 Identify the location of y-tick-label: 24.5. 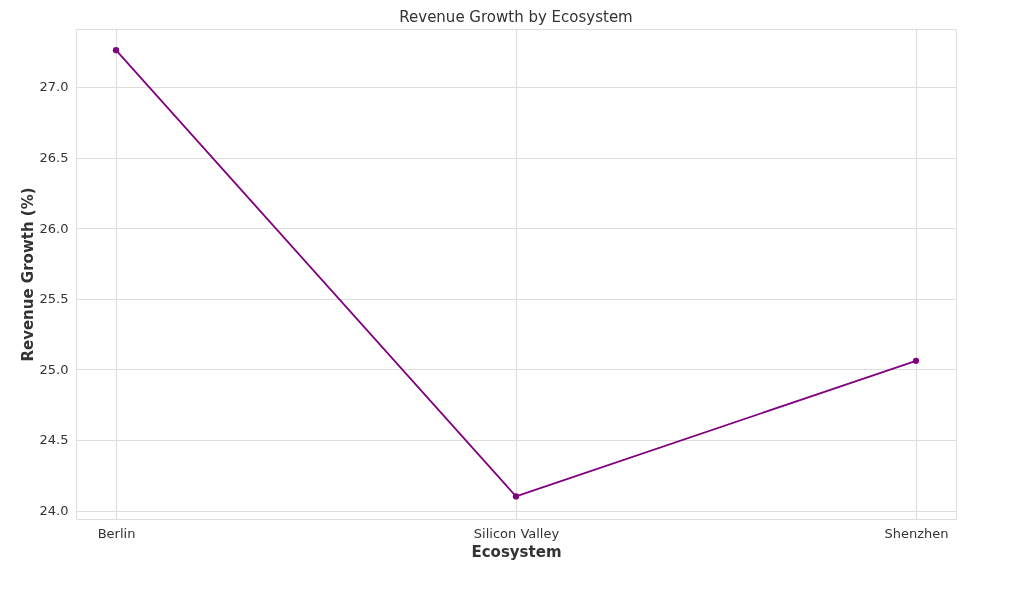
(54, 440).